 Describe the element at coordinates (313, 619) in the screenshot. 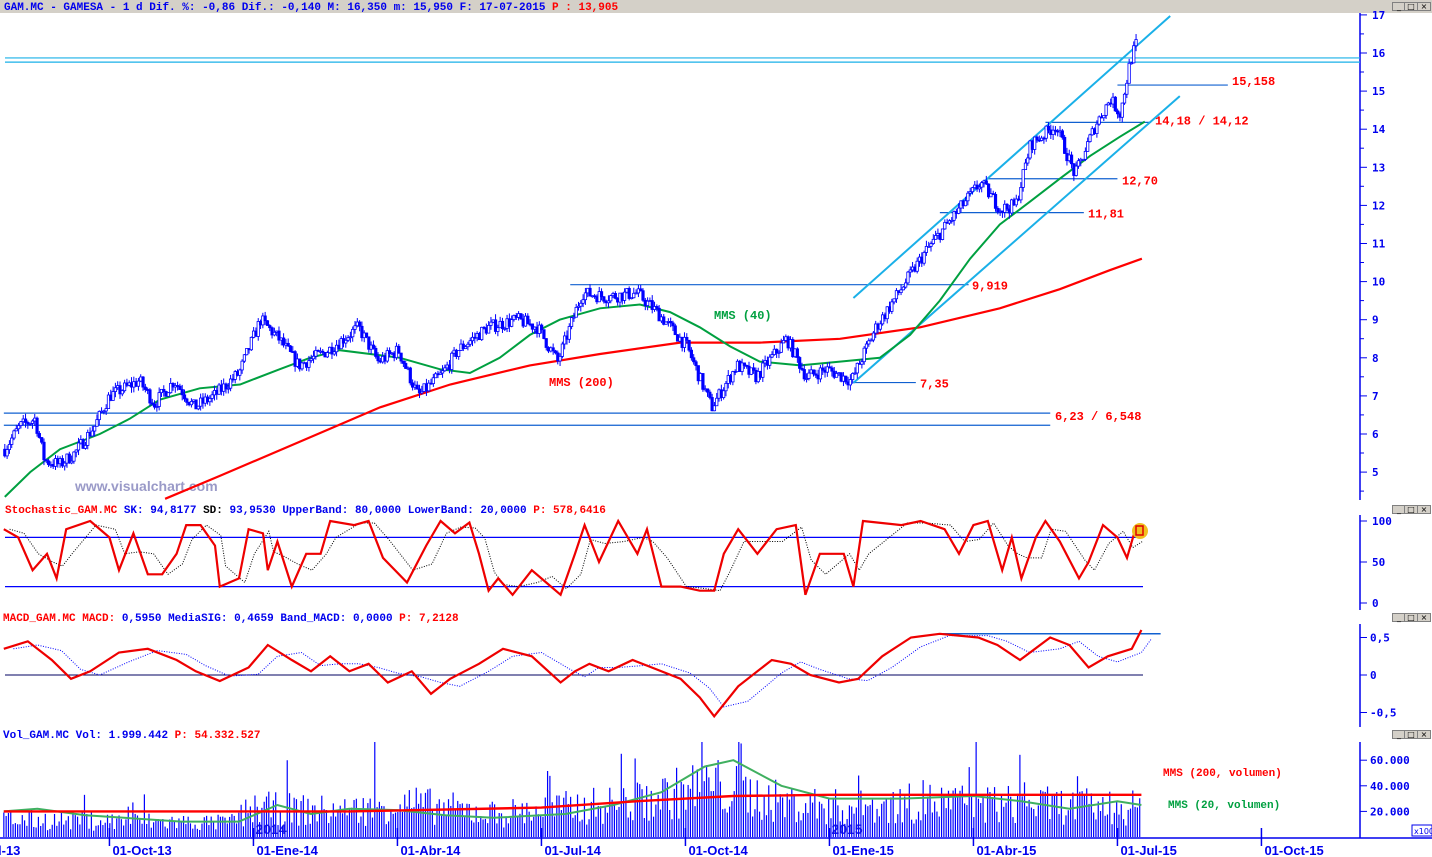

I see `band-label: Band_MACD:` at that location.